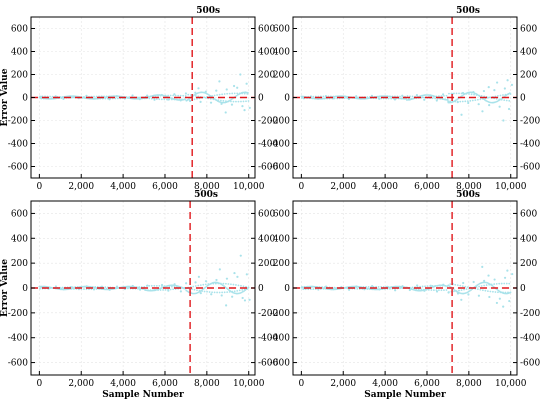 This screenshot has height=403, width=550. I want to click on x-tick-label: 10,000, so click(511, 384).